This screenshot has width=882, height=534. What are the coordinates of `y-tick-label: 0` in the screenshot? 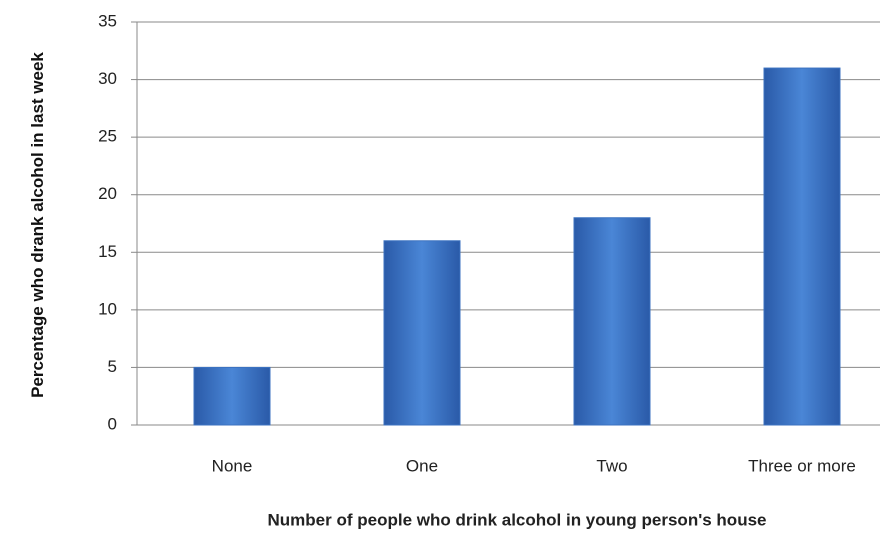 It's located at (112, 423).